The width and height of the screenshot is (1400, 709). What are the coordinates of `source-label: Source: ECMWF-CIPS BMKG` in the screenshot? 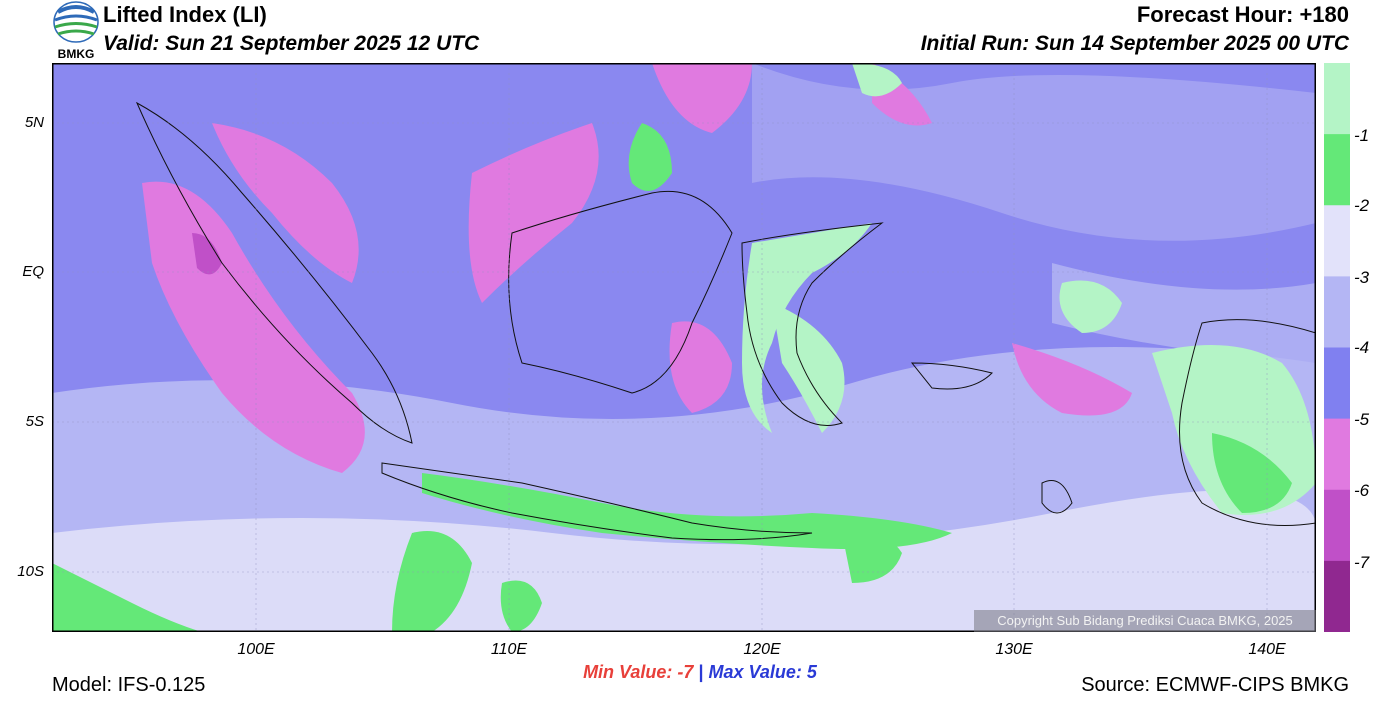 It's located at (1215, 685).